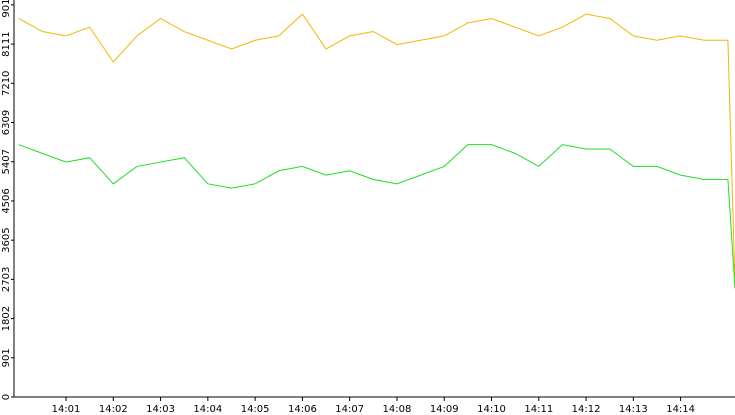  I want to click on x-tick-label: 14:01, so click(66, 409).